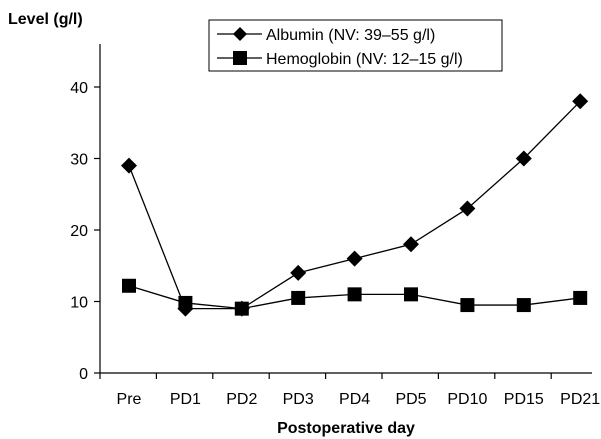  Describe the element at coordinates (129, 399) in the screenshot. I see `x-tick-label: Pre` at that location.